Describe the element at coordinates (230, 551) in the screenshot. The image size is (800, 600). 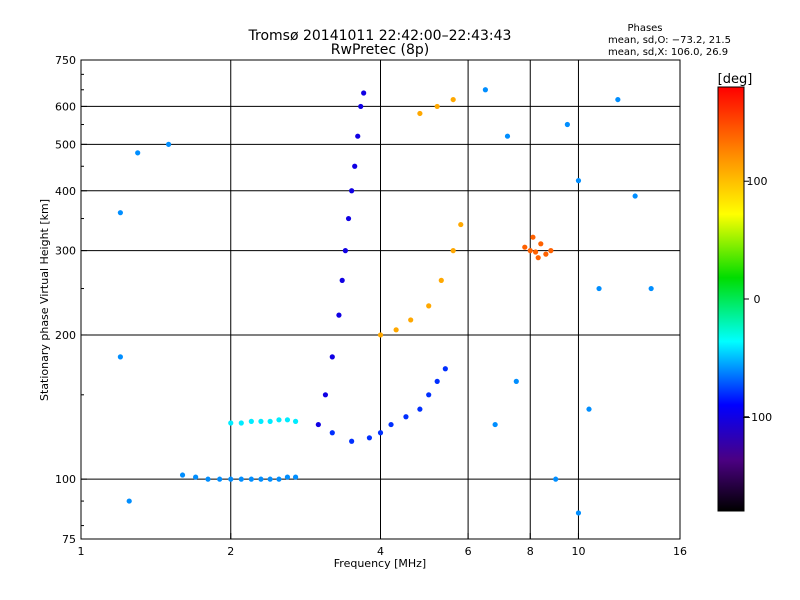
I see `x-tick-label: 2` at that location.